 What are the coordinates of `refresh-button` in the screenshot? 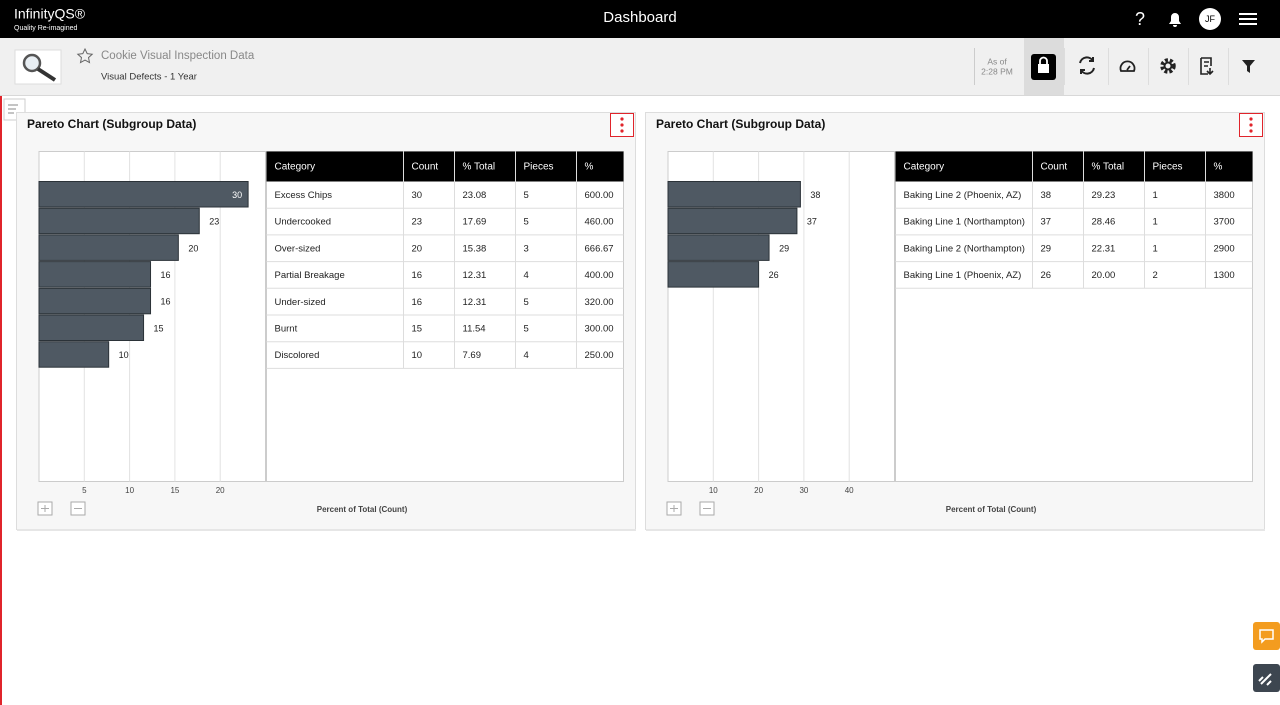 It's located at (1087, 65).